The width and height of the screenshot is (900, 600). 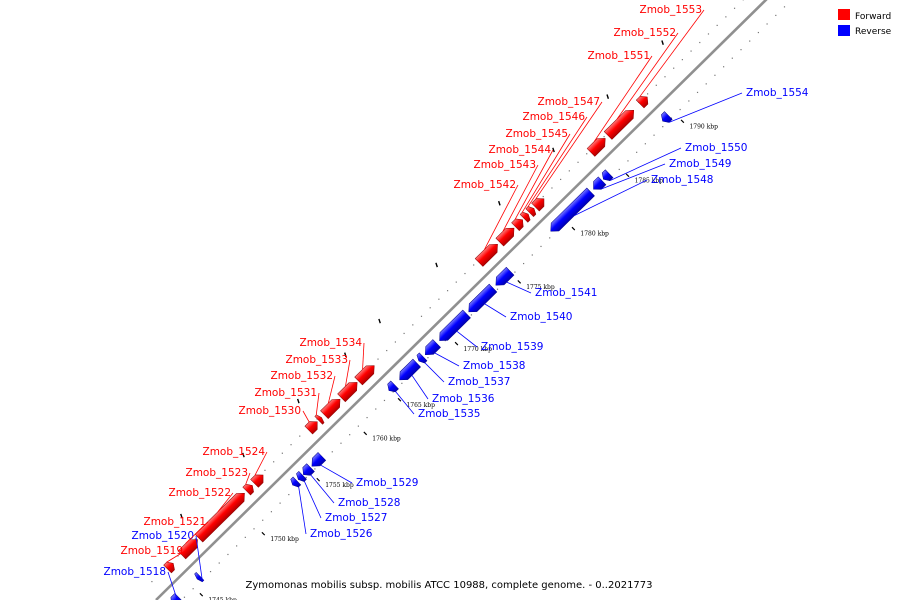 What do you see at coordinates (649, 180) in the screenshot?
I see `scale-tick-label: 1785 kbp` at bounding box center [649, 180].